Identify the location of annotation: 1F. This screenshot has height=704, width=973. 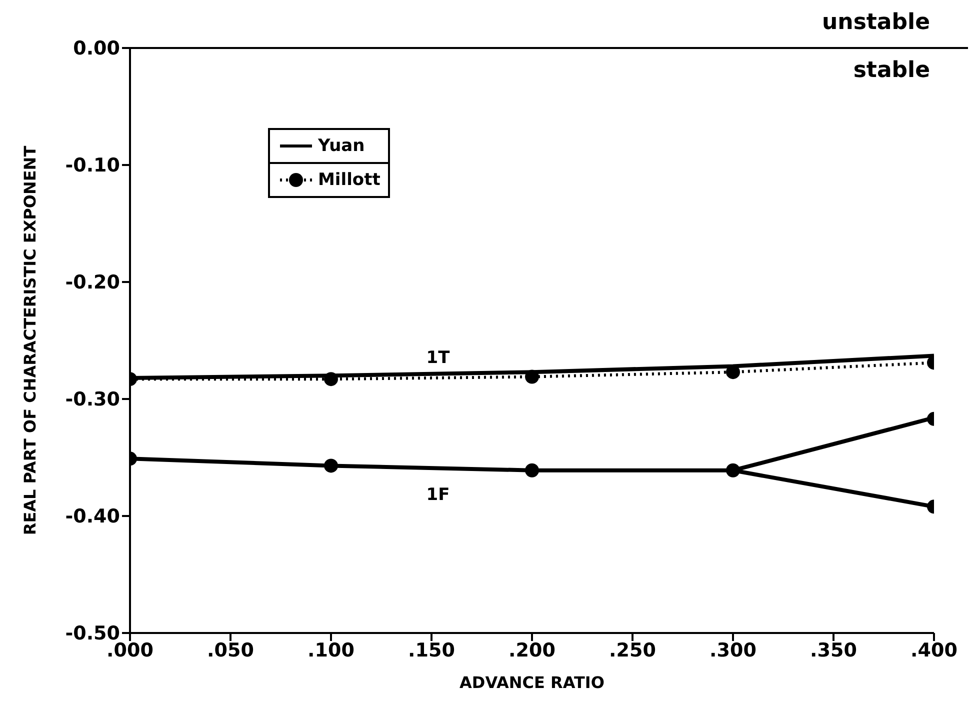
(438, 495).